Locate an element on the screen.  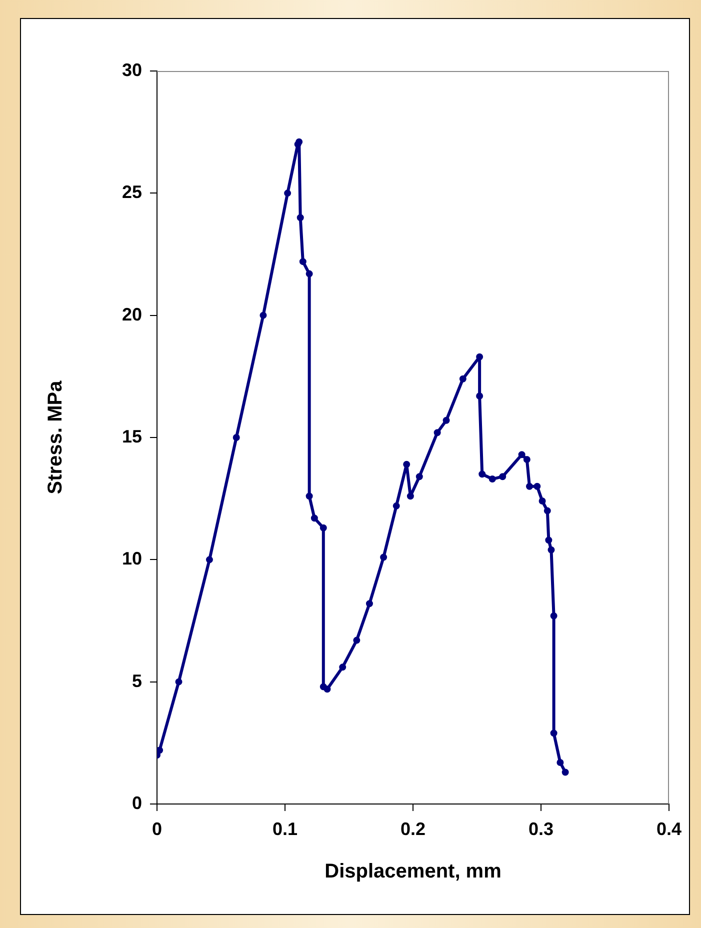
y-tick-label: 5 is located at coordinates (137, 680).